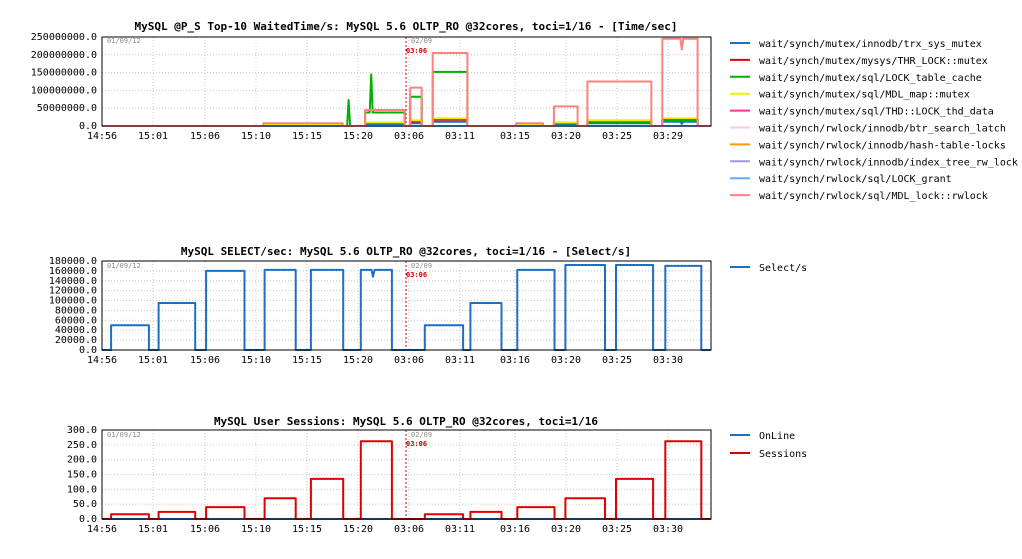 This screenshot has width=1022, height=559. Describe the element at coordinates (358, 529) in the screenshot. I see `chart3-x-tick-label: 15:20` at that location.